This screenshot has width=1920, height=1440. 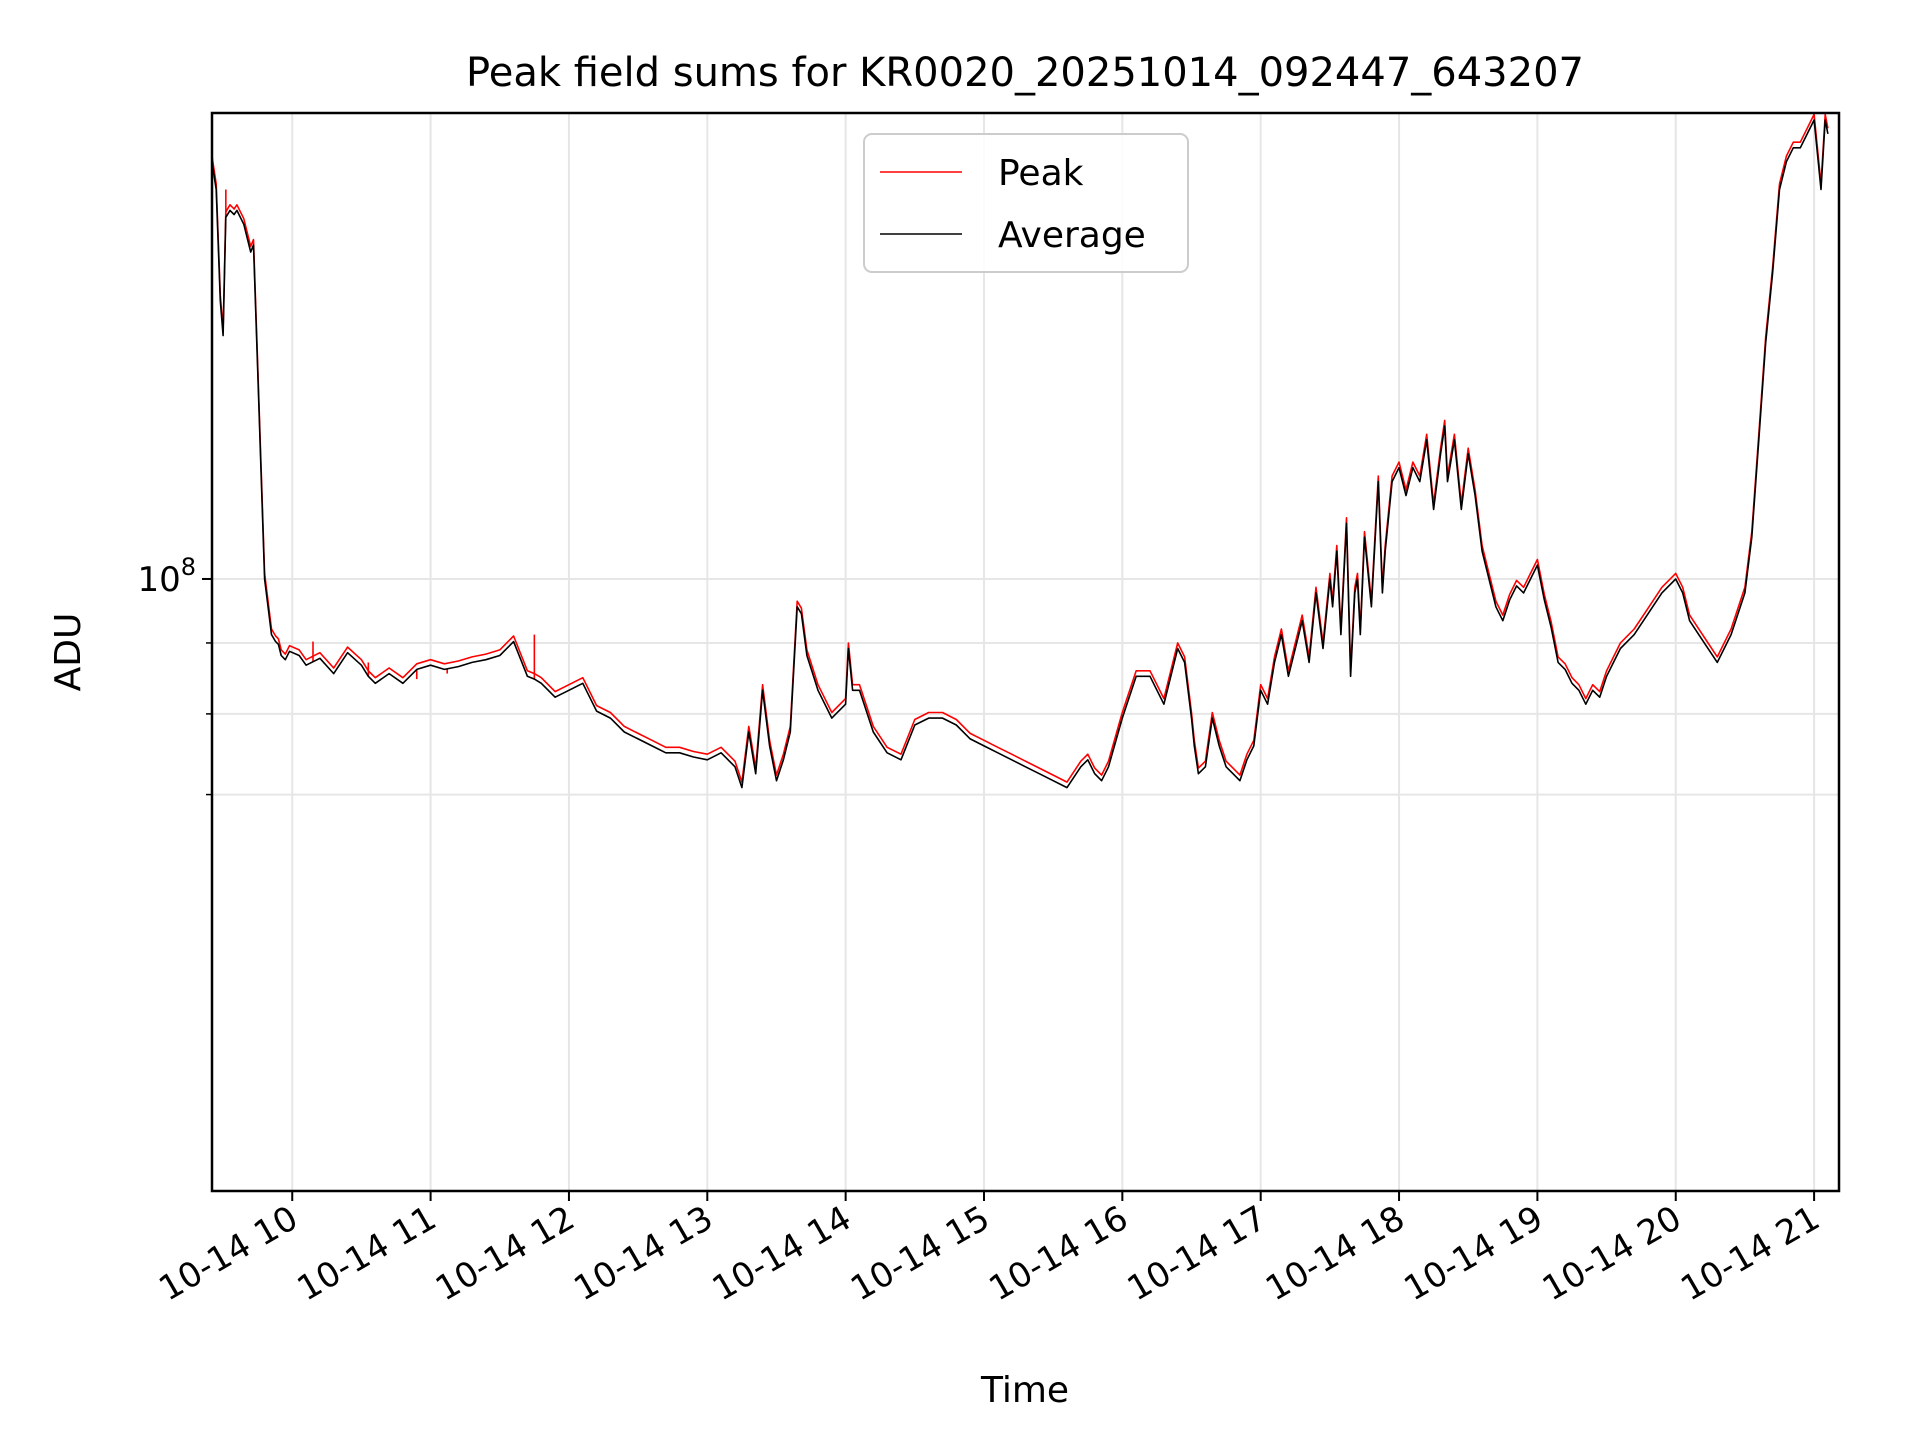 What do you see at coordinates (1041, 173) in the screenshot?
I see `legend-label-peak: Peak` at bounding box center [1041, 173].